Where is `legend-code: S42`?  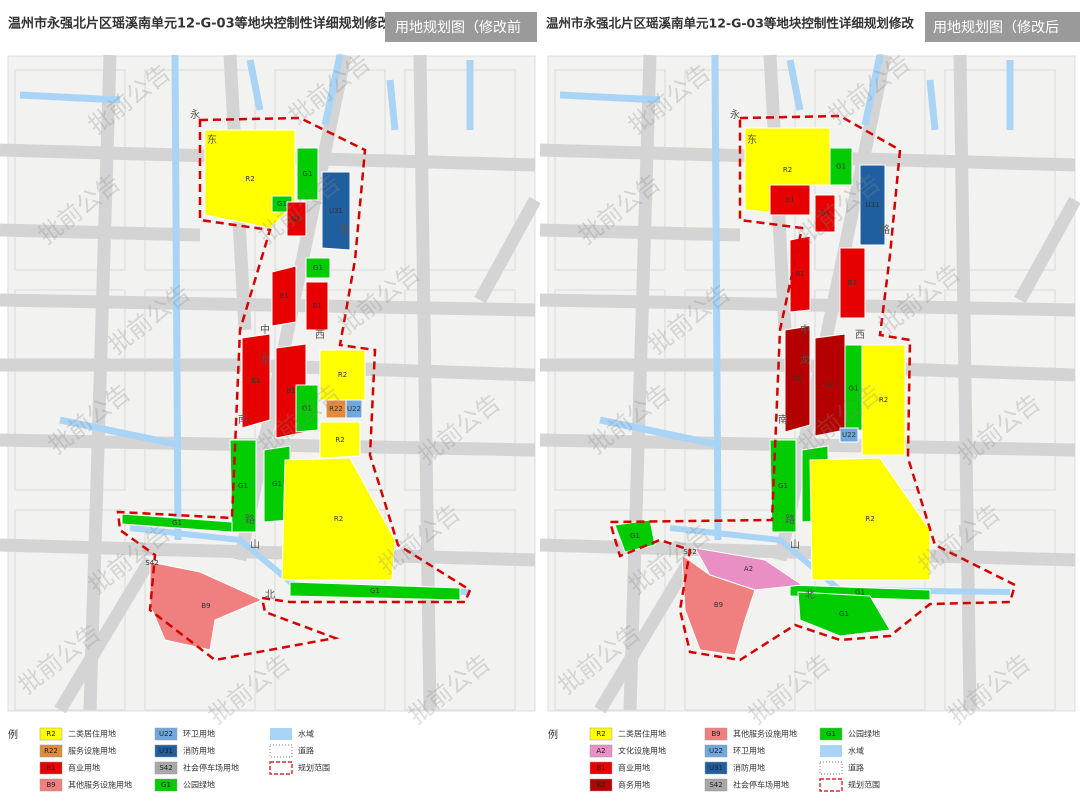
legend-code: S42 is located at coordinates (715, 785).